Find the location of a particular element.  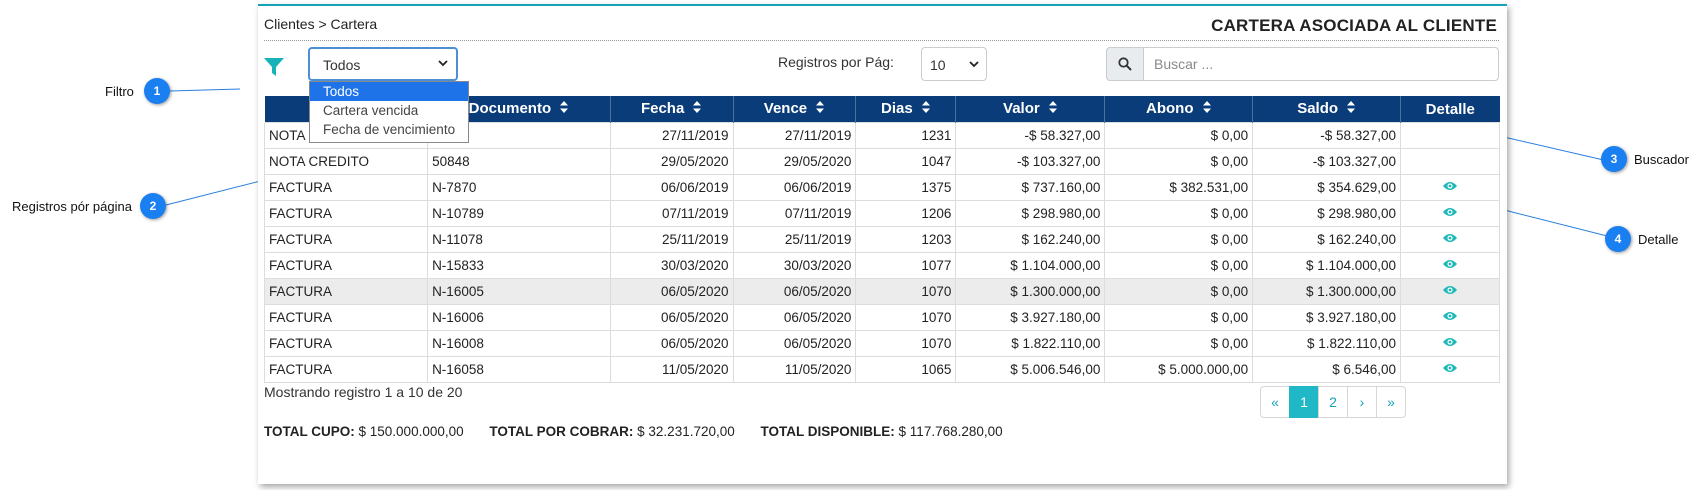

page-2-button: 2 is located at coordinates (1333, 402).